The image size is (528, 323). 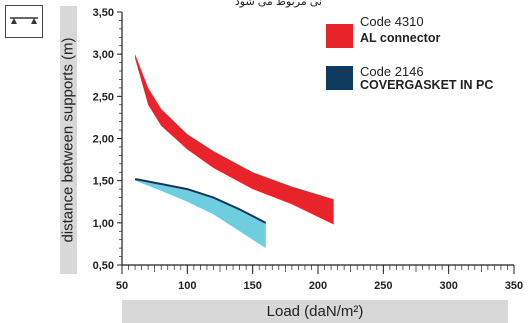 What do you see at coordinates (318, 286) in the screenshot?
I see `x-tick-label: 200` at bounding box center [318, 286].